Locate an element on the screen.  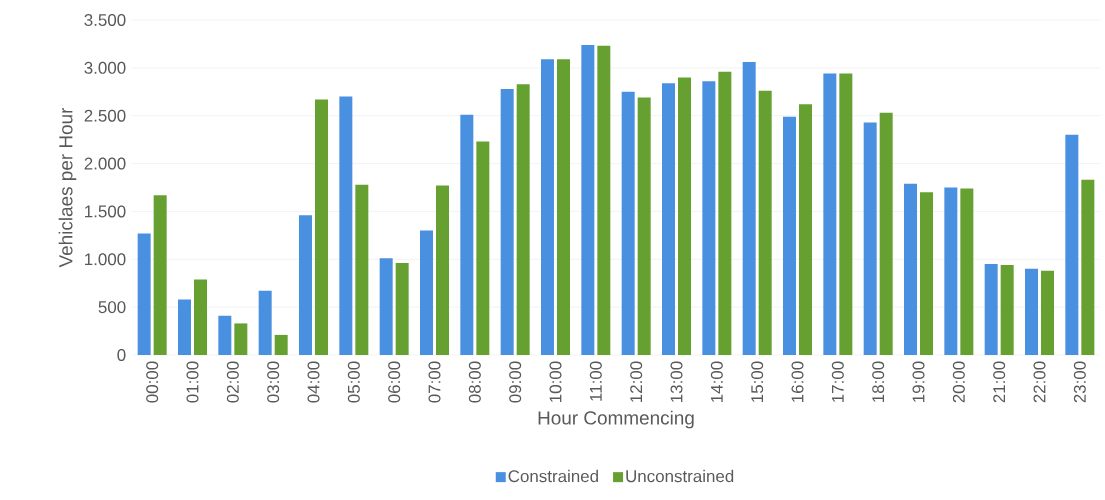
x-tick-label: 17:00 is located at coordinates (837, 381).